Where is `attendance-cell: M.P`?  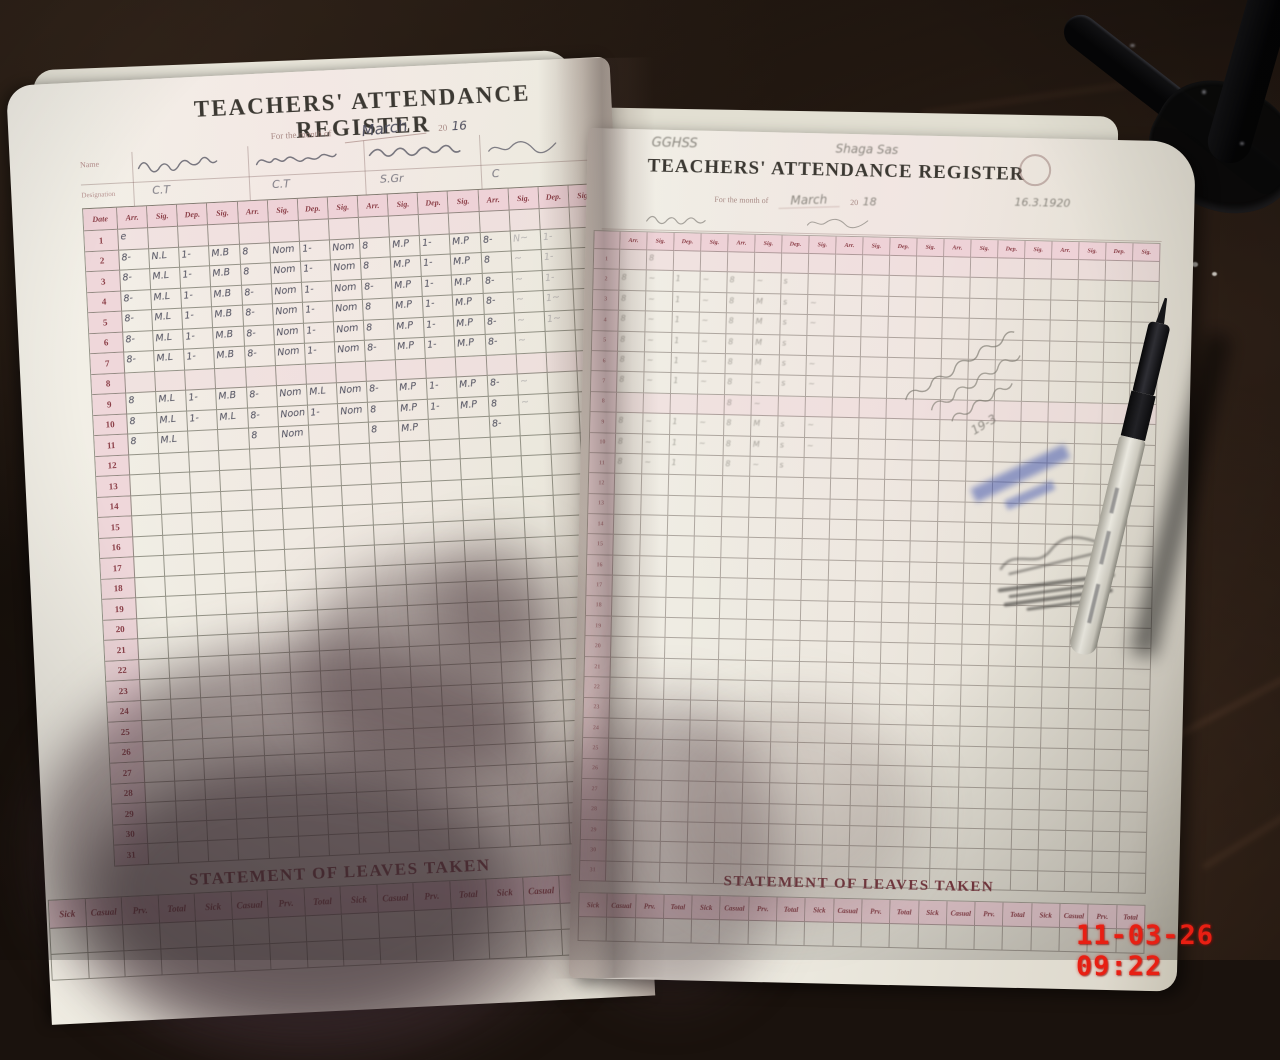
attendance-cell: M.P is located at coordinates (467, 263).